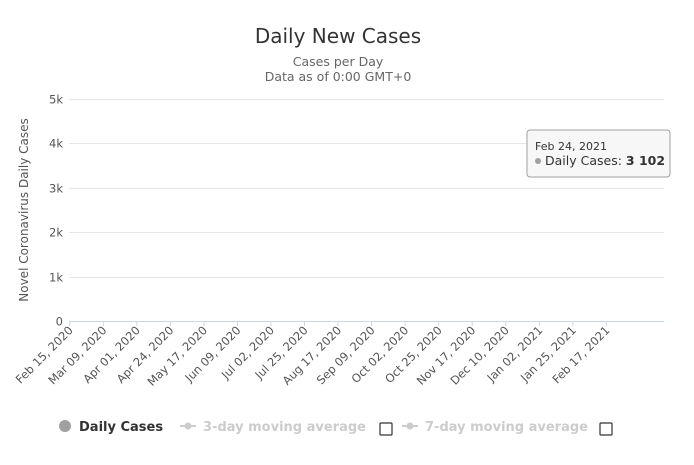 This screenshot has height=465, width=694. I want to click on legend-item-daily-cases: Daily Cases, so click(111, 427).